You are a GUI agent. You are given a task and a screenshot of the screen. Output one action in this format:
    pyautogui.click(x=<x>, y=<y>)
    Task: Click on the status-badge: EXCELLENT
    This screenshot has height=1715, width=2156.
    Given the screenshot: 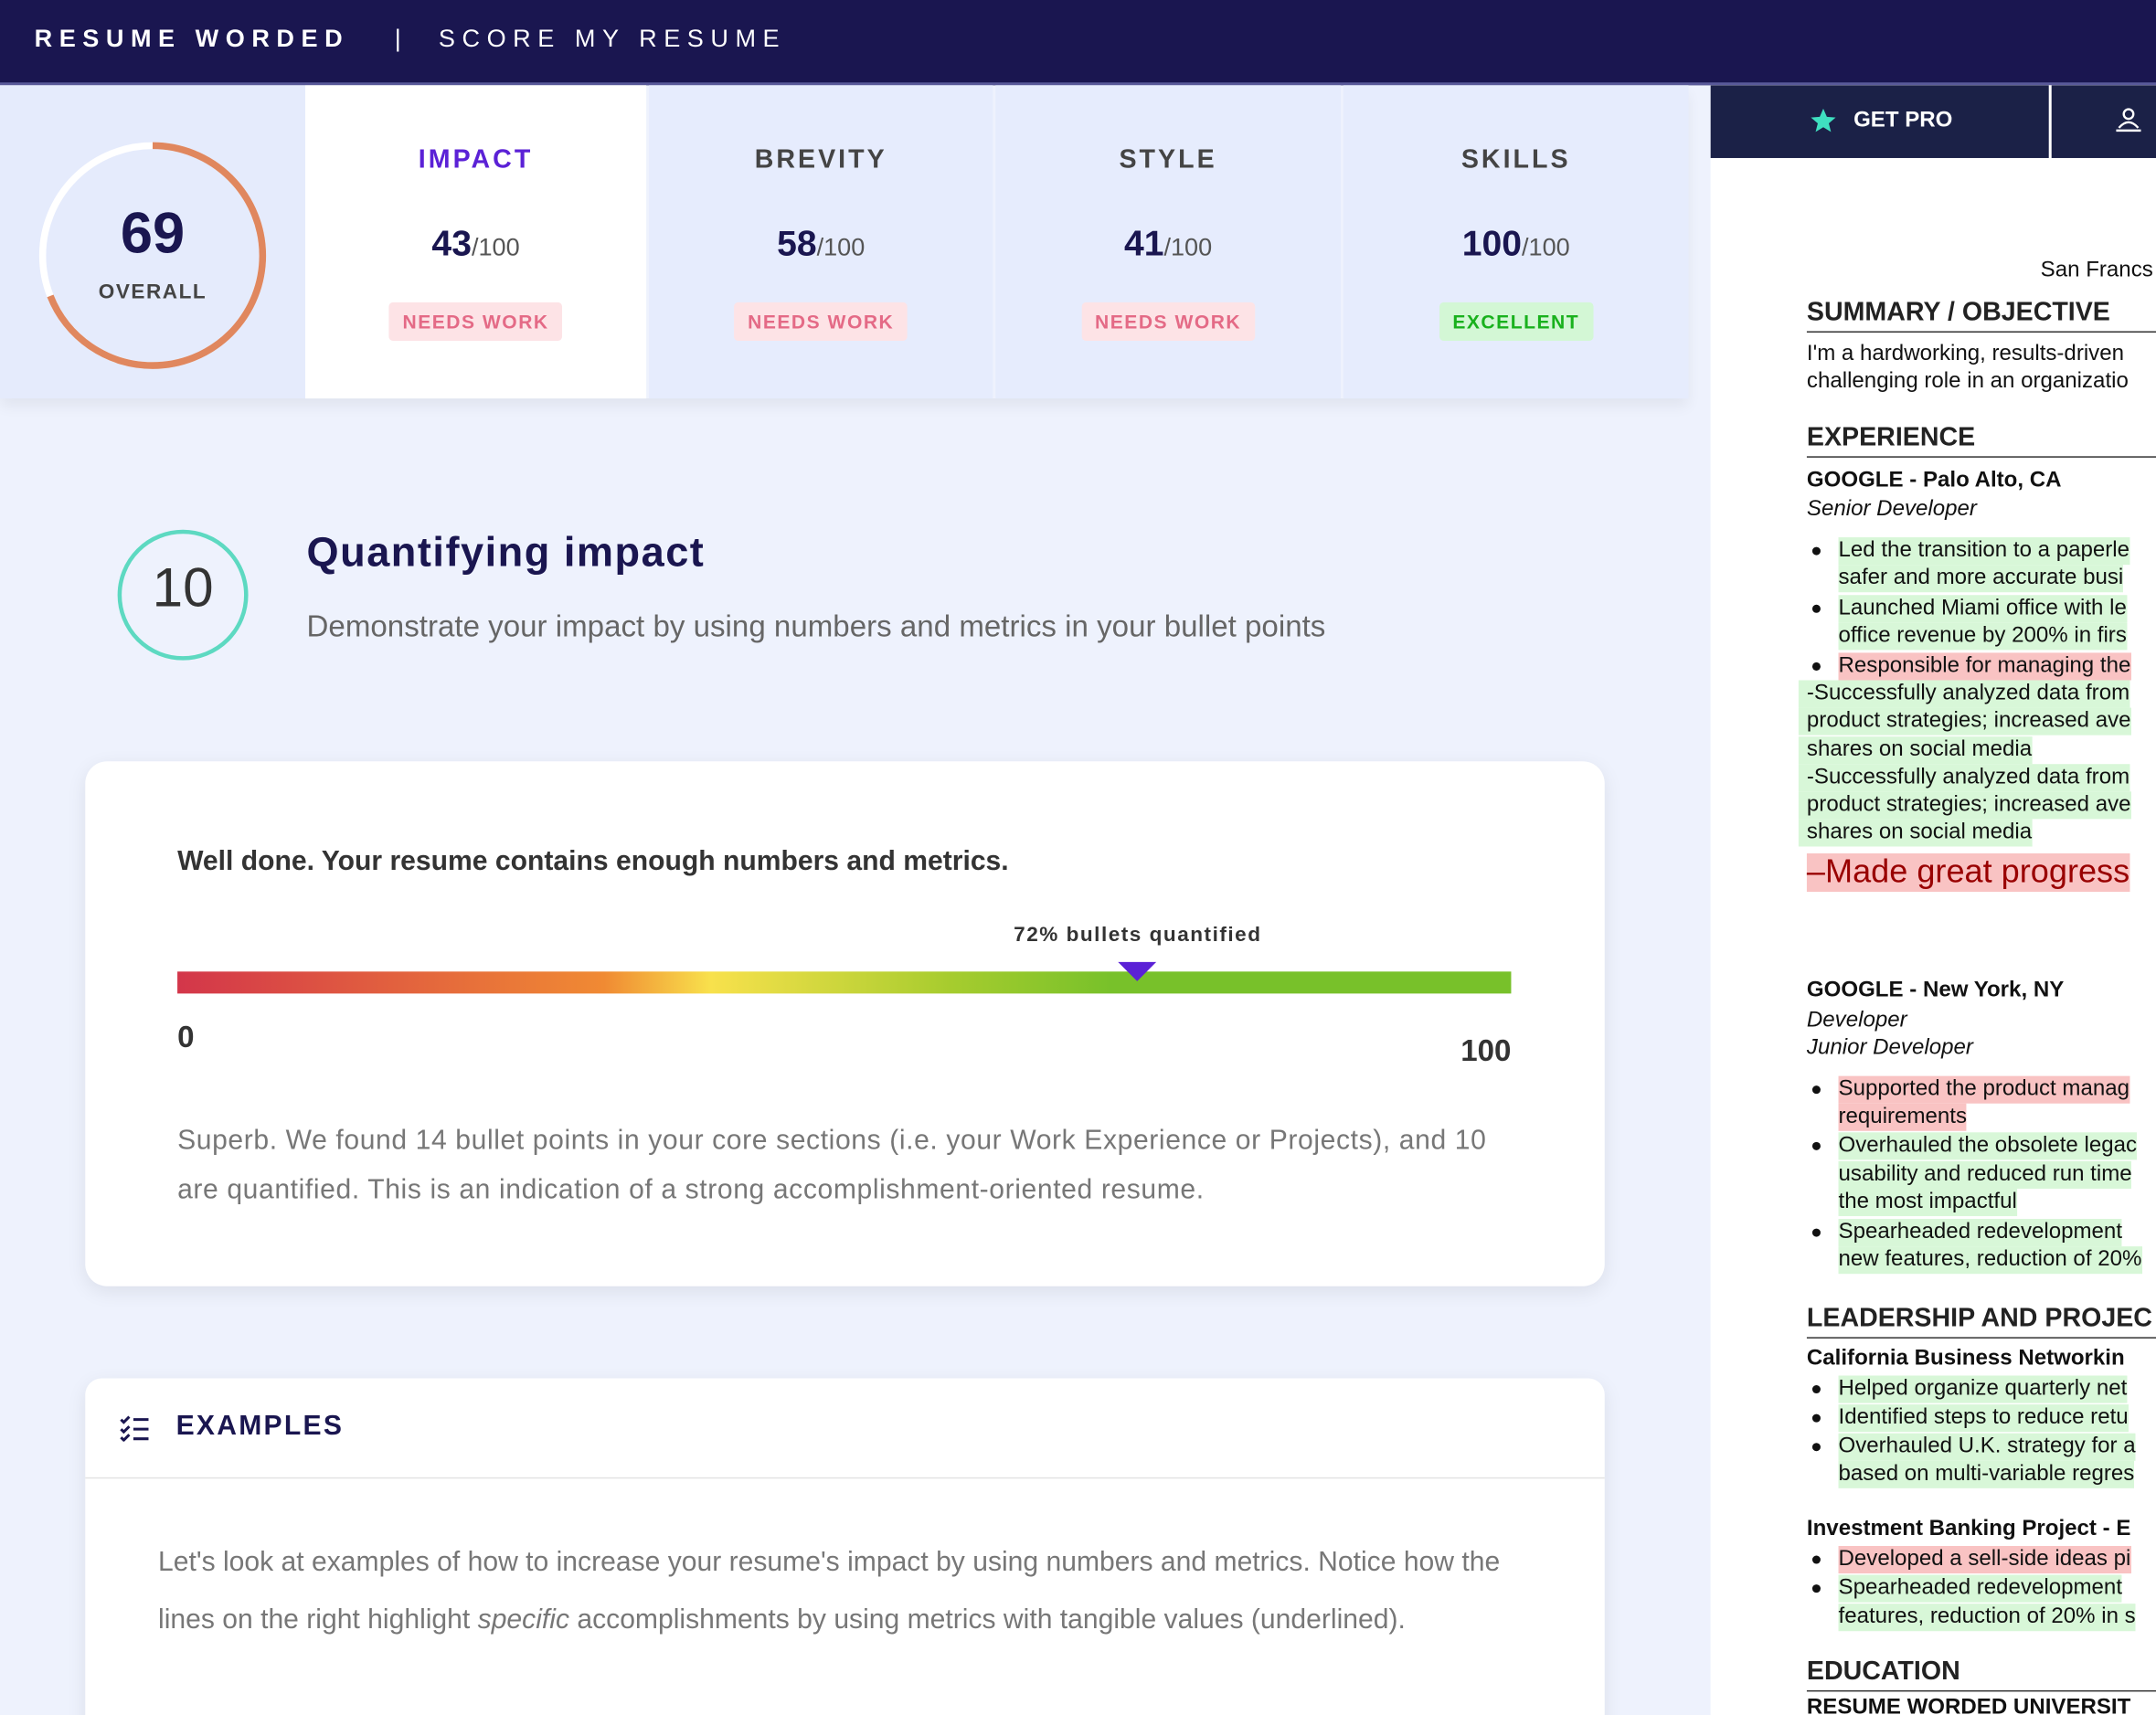 What is the action you would take?
    pyautogui.click(x=1516, y=321)
    